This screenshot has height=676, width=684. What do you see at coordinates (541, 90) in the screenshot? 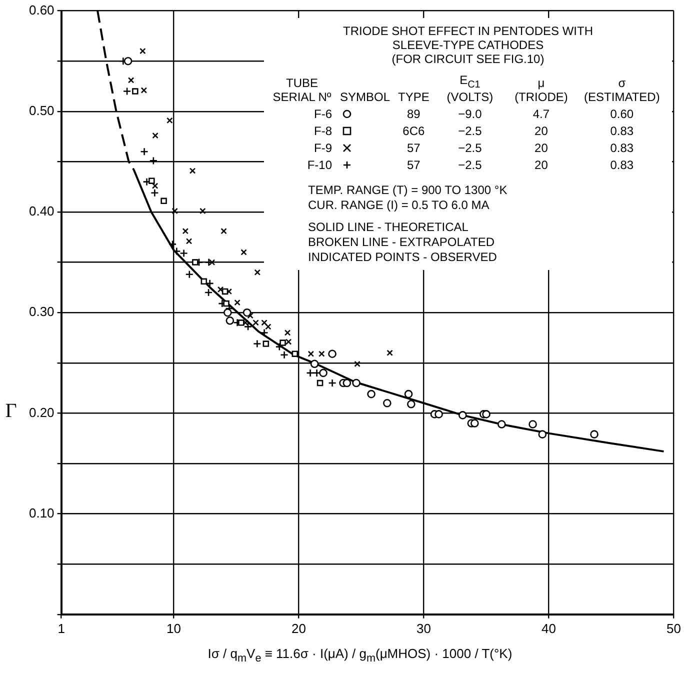
I see `annotation: μ (TRIODE)` at bounding box center [541, 90].